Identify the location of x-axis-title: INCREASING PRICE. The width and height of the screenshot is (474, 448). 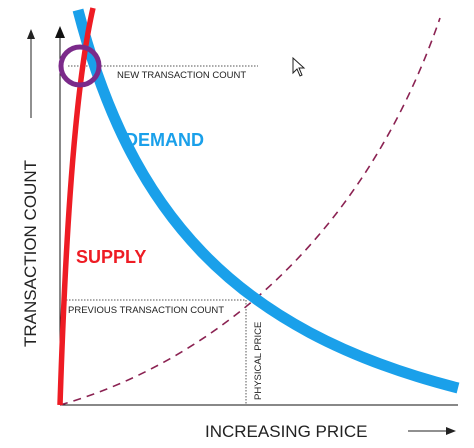
(286, 431).